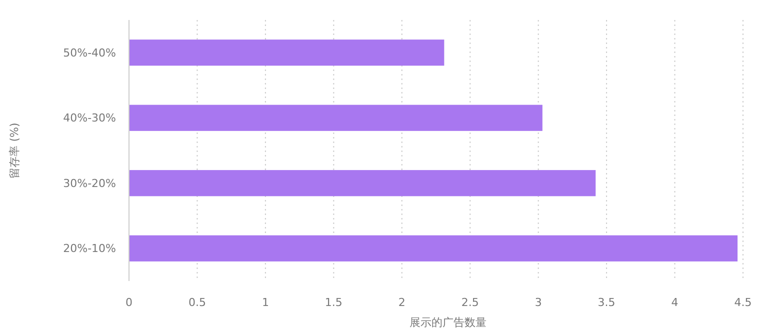 The image size is (760, 336). I want to click on x-tick-label: 3, so click(538, 302).